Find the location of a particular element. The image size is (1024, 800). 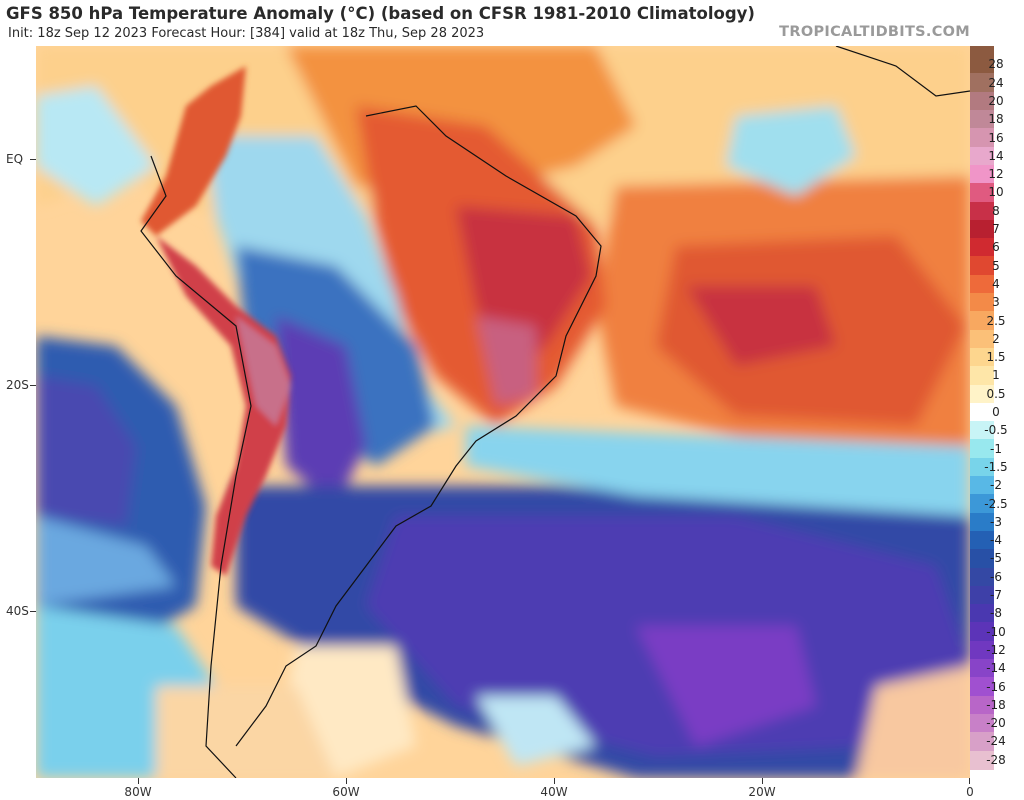

coastline-west is located at coordinates (196, 466).